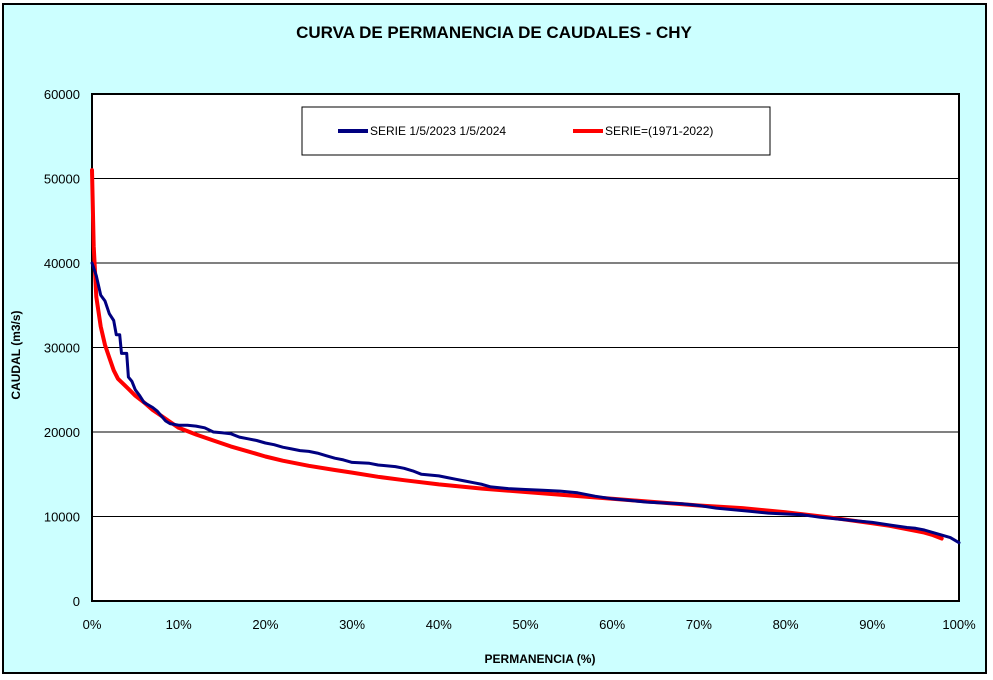  Describe the element at coordinates (540, 659) in the screenshot. I see `x-axis-title: PERMANENCIA (%)` at that location.